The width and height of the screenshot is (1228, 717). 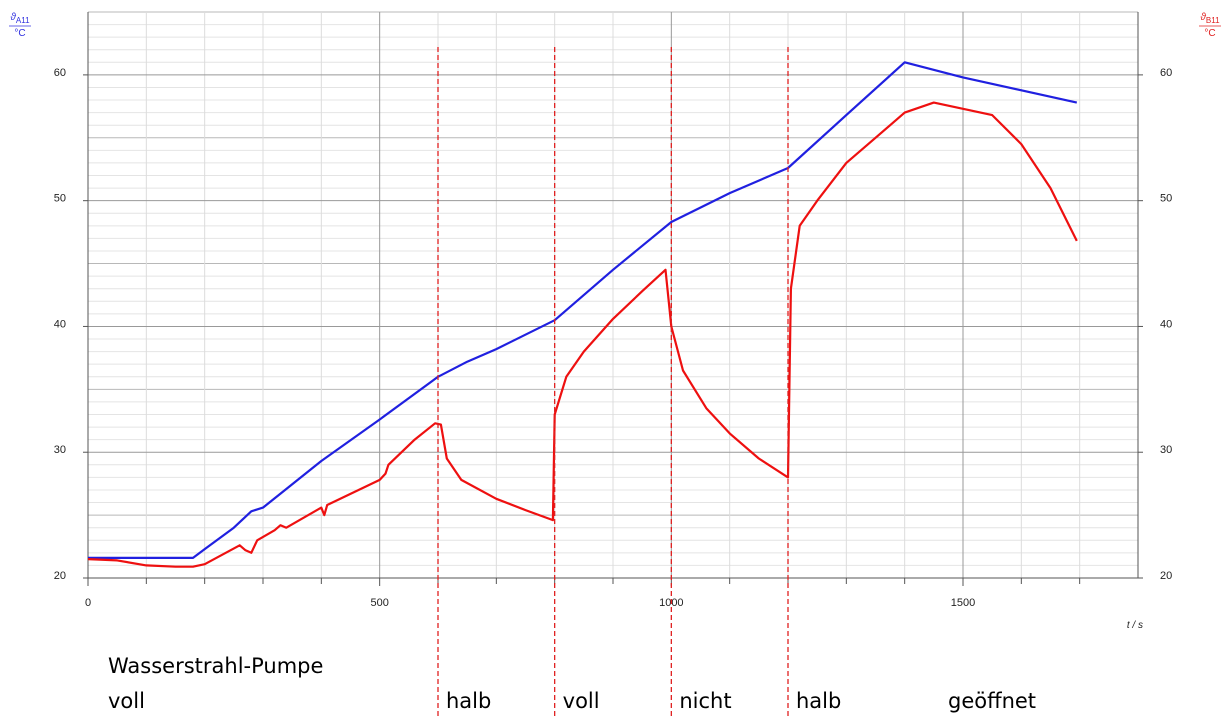 I want to click on y-tick-label: 30, so click(x=60, y=450).